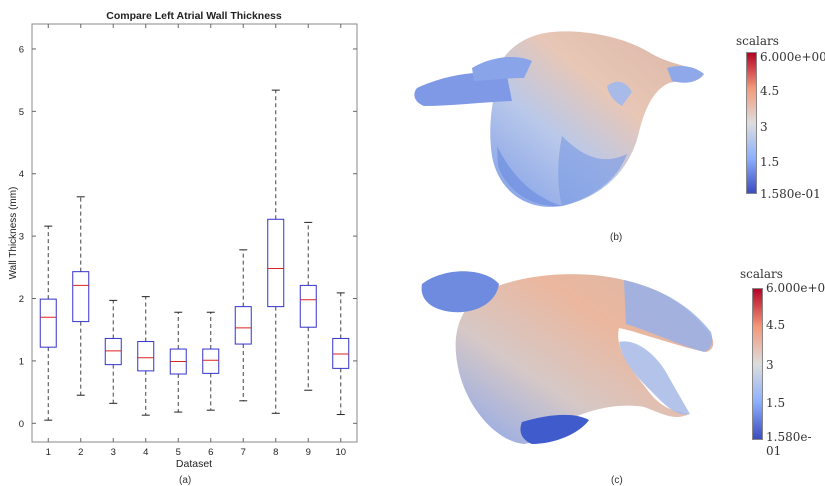  I want to click on x-tick-label: 10, so click(340, 452).